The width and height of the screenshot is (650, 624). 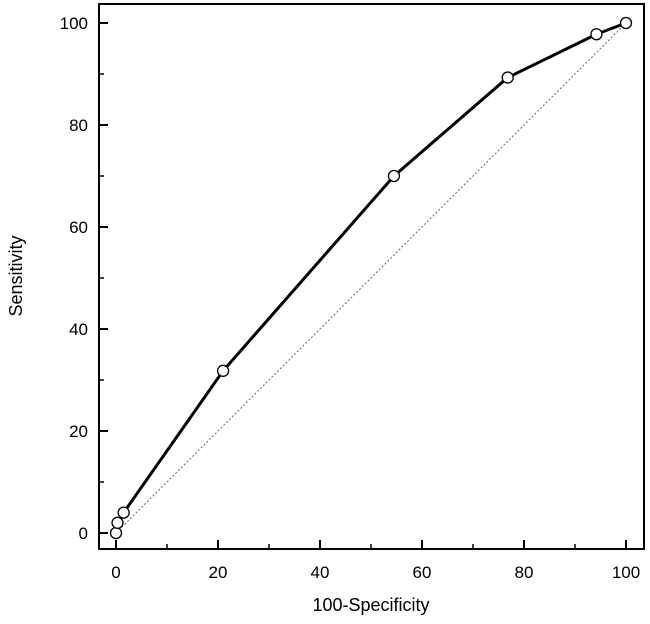 What do you see at coordinates (375, 561) in the screenshot?
I see `x-axis-ticks: 0 20 40 60 80 100` at bounding box center [375, 561].